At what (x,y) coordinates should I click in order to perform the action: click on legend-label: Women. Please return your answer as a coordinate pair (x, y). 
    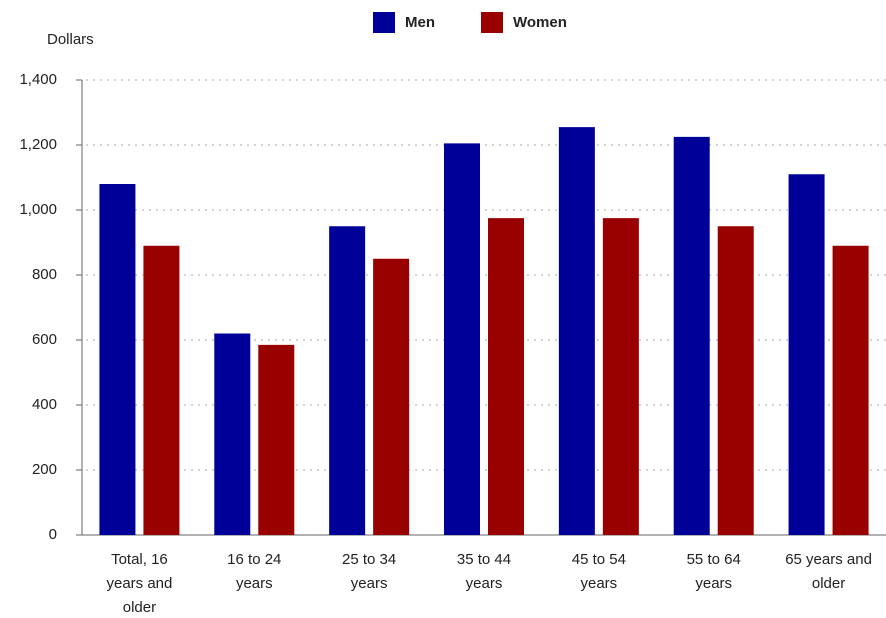
    Looking at the image, I should click on (540, 22).